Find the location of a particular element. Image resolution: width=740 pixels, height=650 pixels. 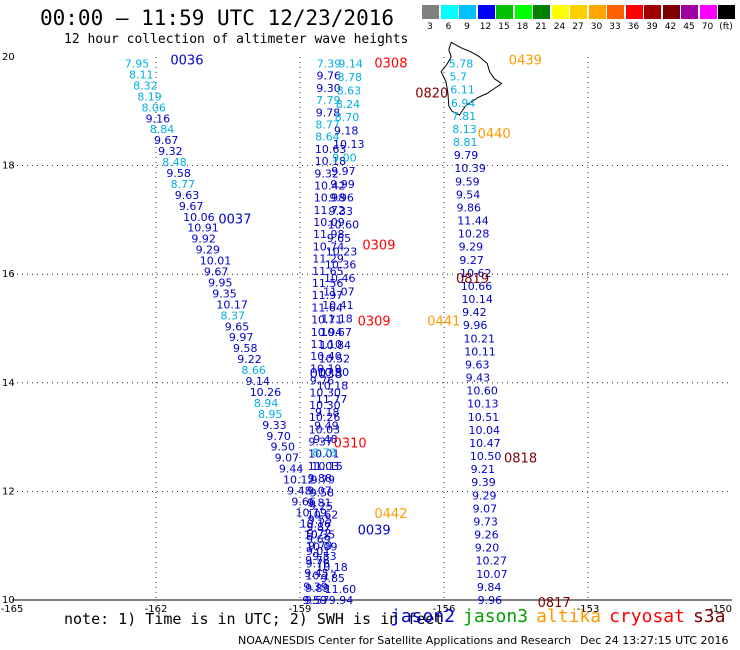

wave-height-value: 10.01 is located at coordinates (324, 454).